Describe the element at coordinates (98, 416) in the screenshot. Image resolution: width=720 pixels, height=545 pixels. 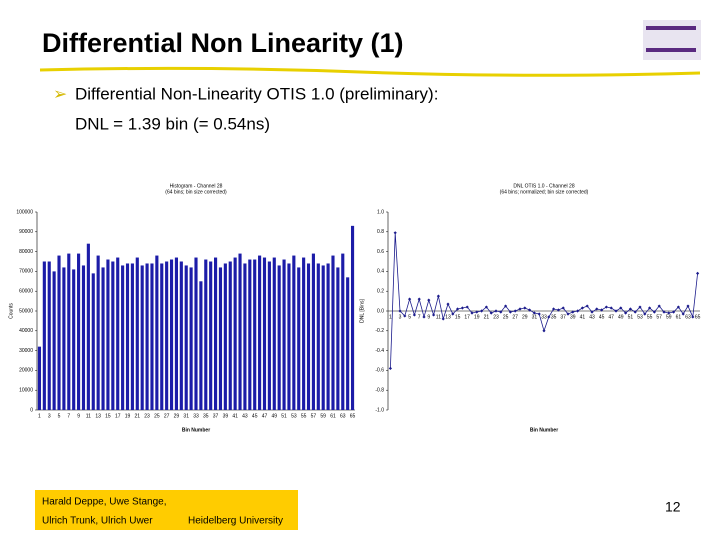
I see `x-tick-label: 13` at that location.